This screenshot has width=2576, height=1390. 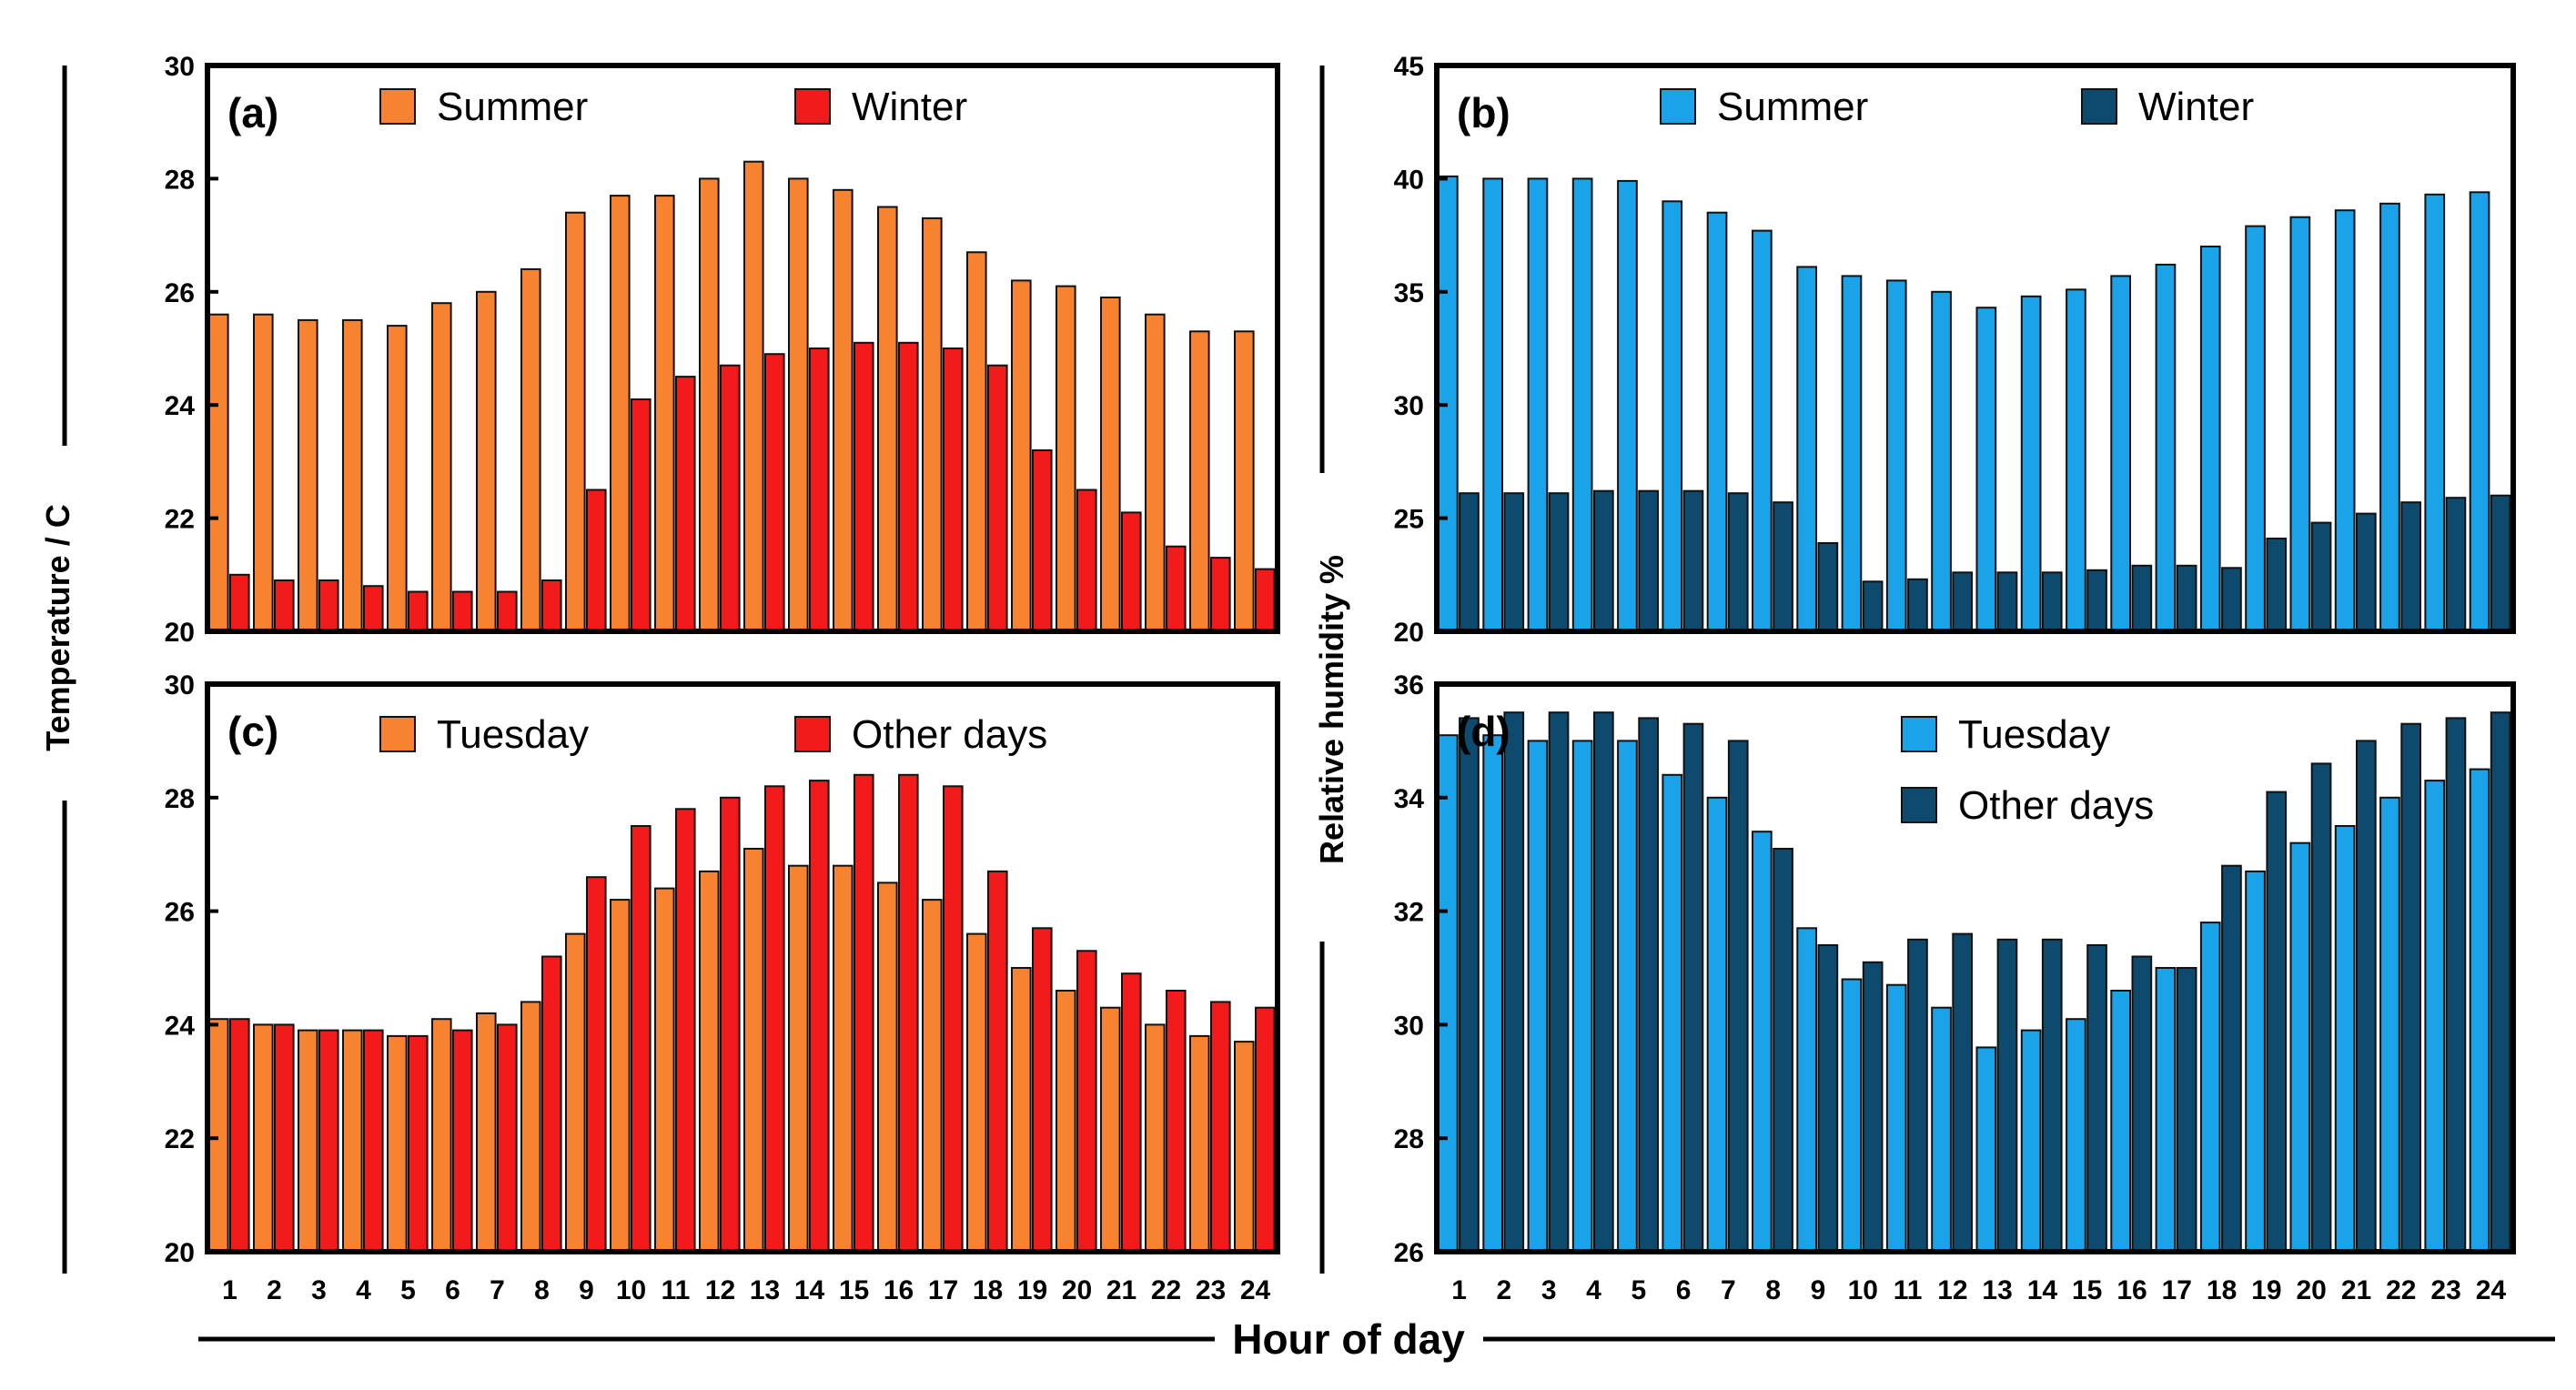 What do you see at coordinates (899, 1290) in the screenshot?
I see `xtick-label-c-16: 16` at bounding box center [899, 1290].